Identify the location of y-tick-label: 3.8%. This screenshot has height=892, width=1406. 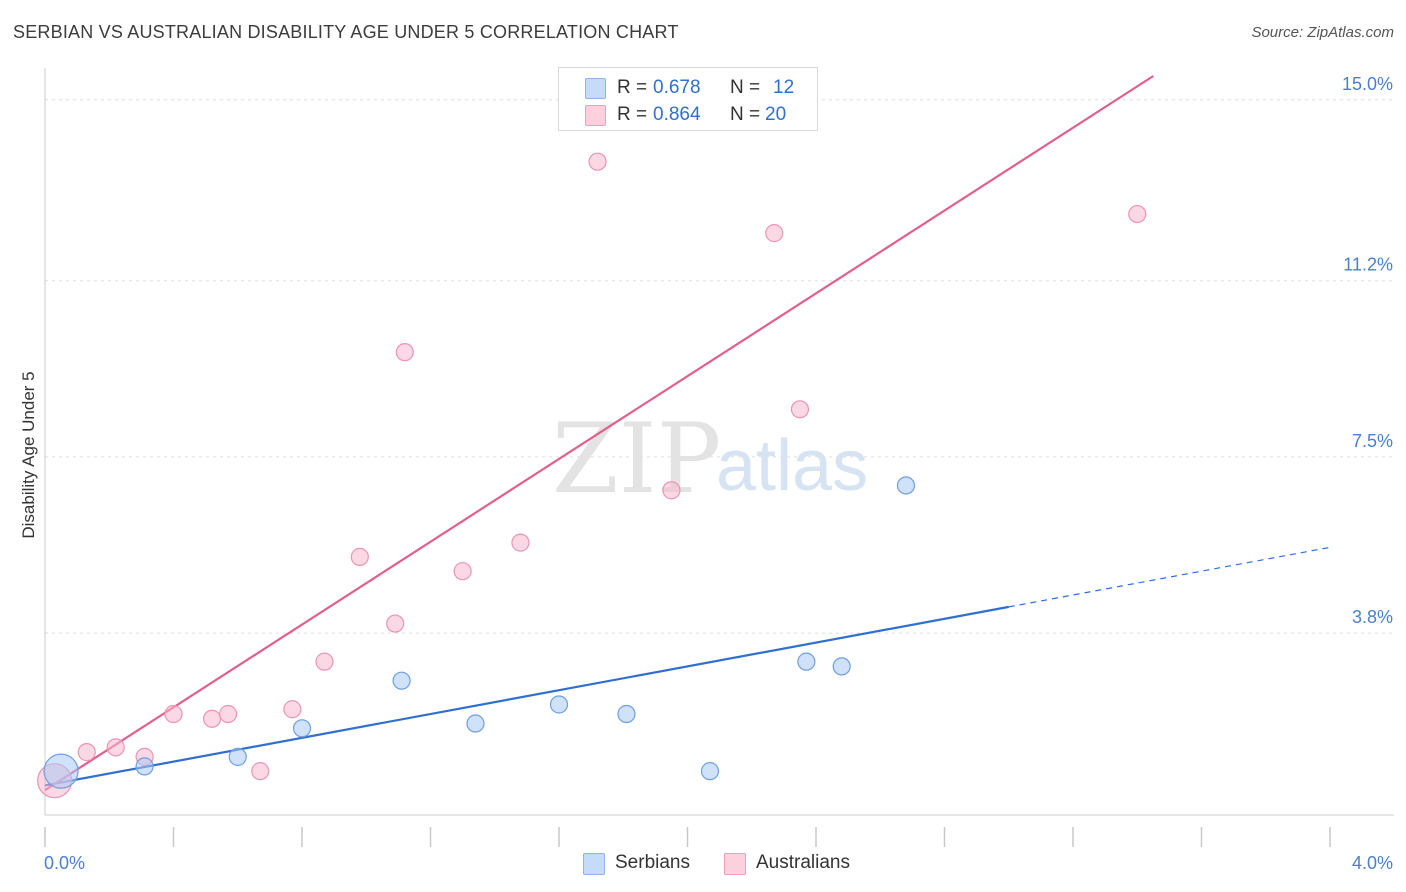
(1372, 617).